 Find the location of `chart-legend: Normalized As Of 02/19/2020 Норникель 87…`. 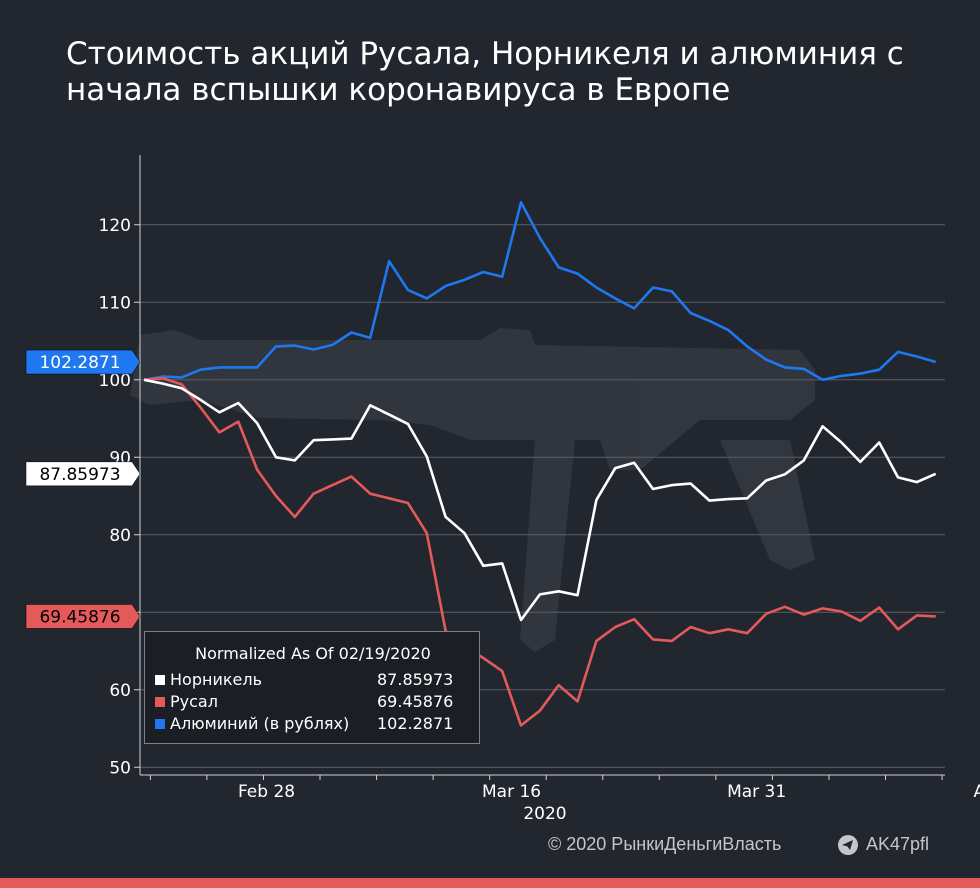

chart-legend: Normalized As Of 02/19/2020 Норникель 87… is located at coordinates (312, 687).